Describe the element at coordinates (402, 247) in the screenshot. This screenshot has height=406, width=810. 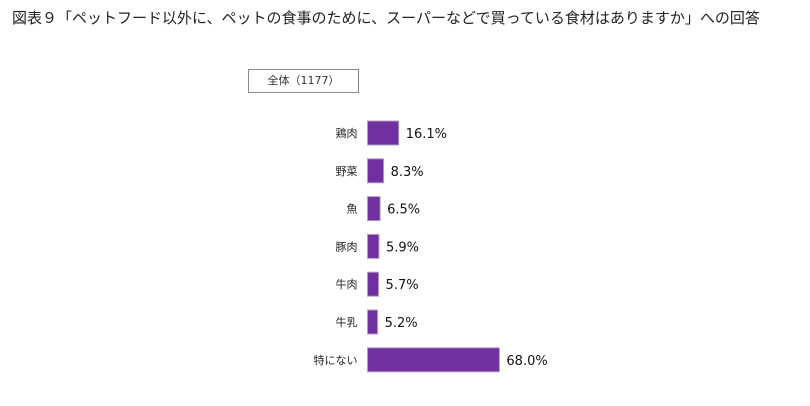
I see `value-label-3: 5.9%` at that location.